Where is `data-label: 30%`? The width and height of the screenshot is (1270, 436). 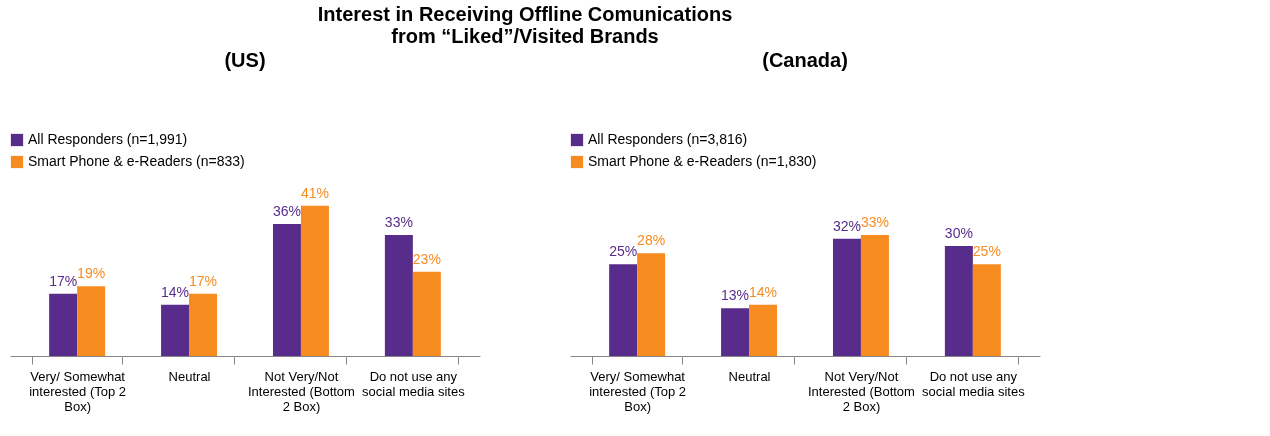
data-label: 30% is located at coordinates (958, 233).